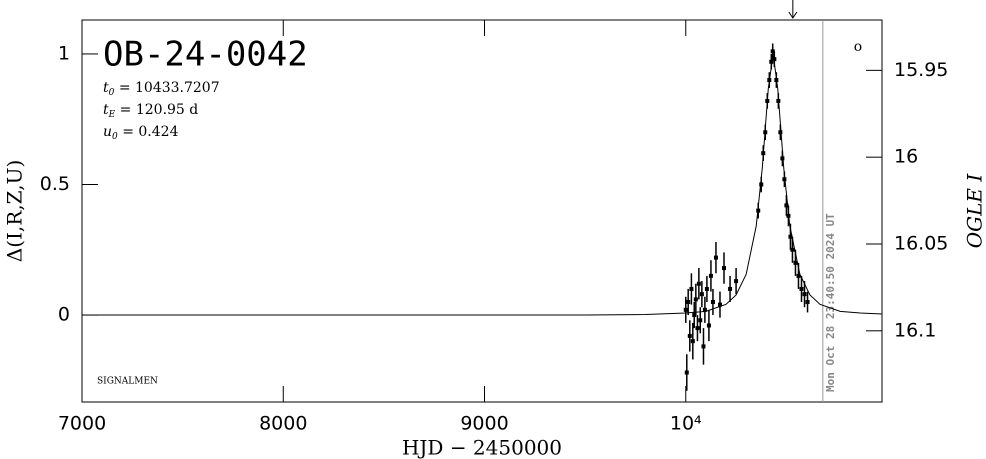 The image size is (986, 459). Describe the element at coordinates (921, 70) in the screenshot. I see `y2-tick-label: 15.95` at that location.